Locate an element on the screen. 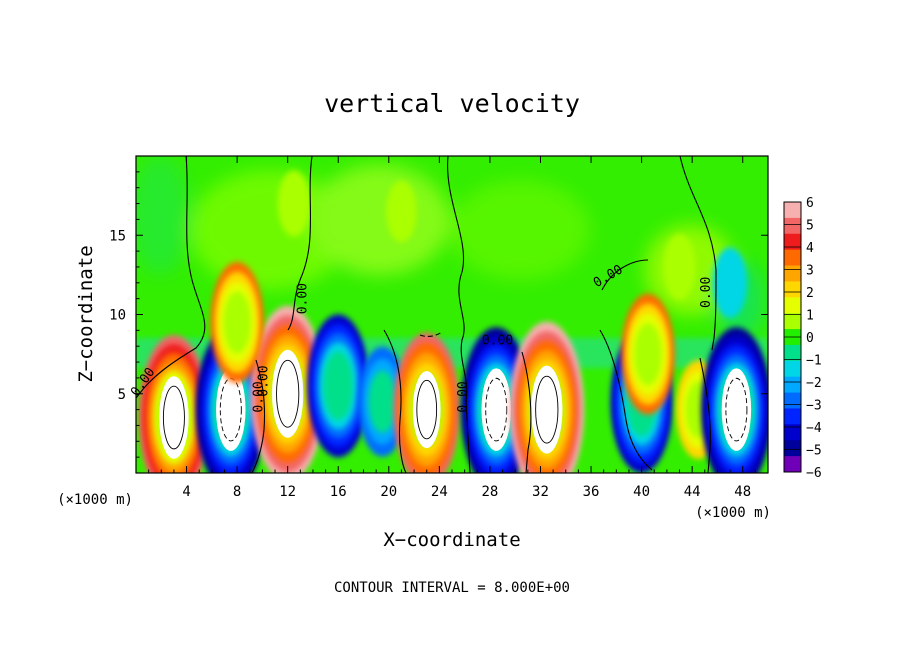  x-tick-label: 20 is located at coordinates (388, 492).